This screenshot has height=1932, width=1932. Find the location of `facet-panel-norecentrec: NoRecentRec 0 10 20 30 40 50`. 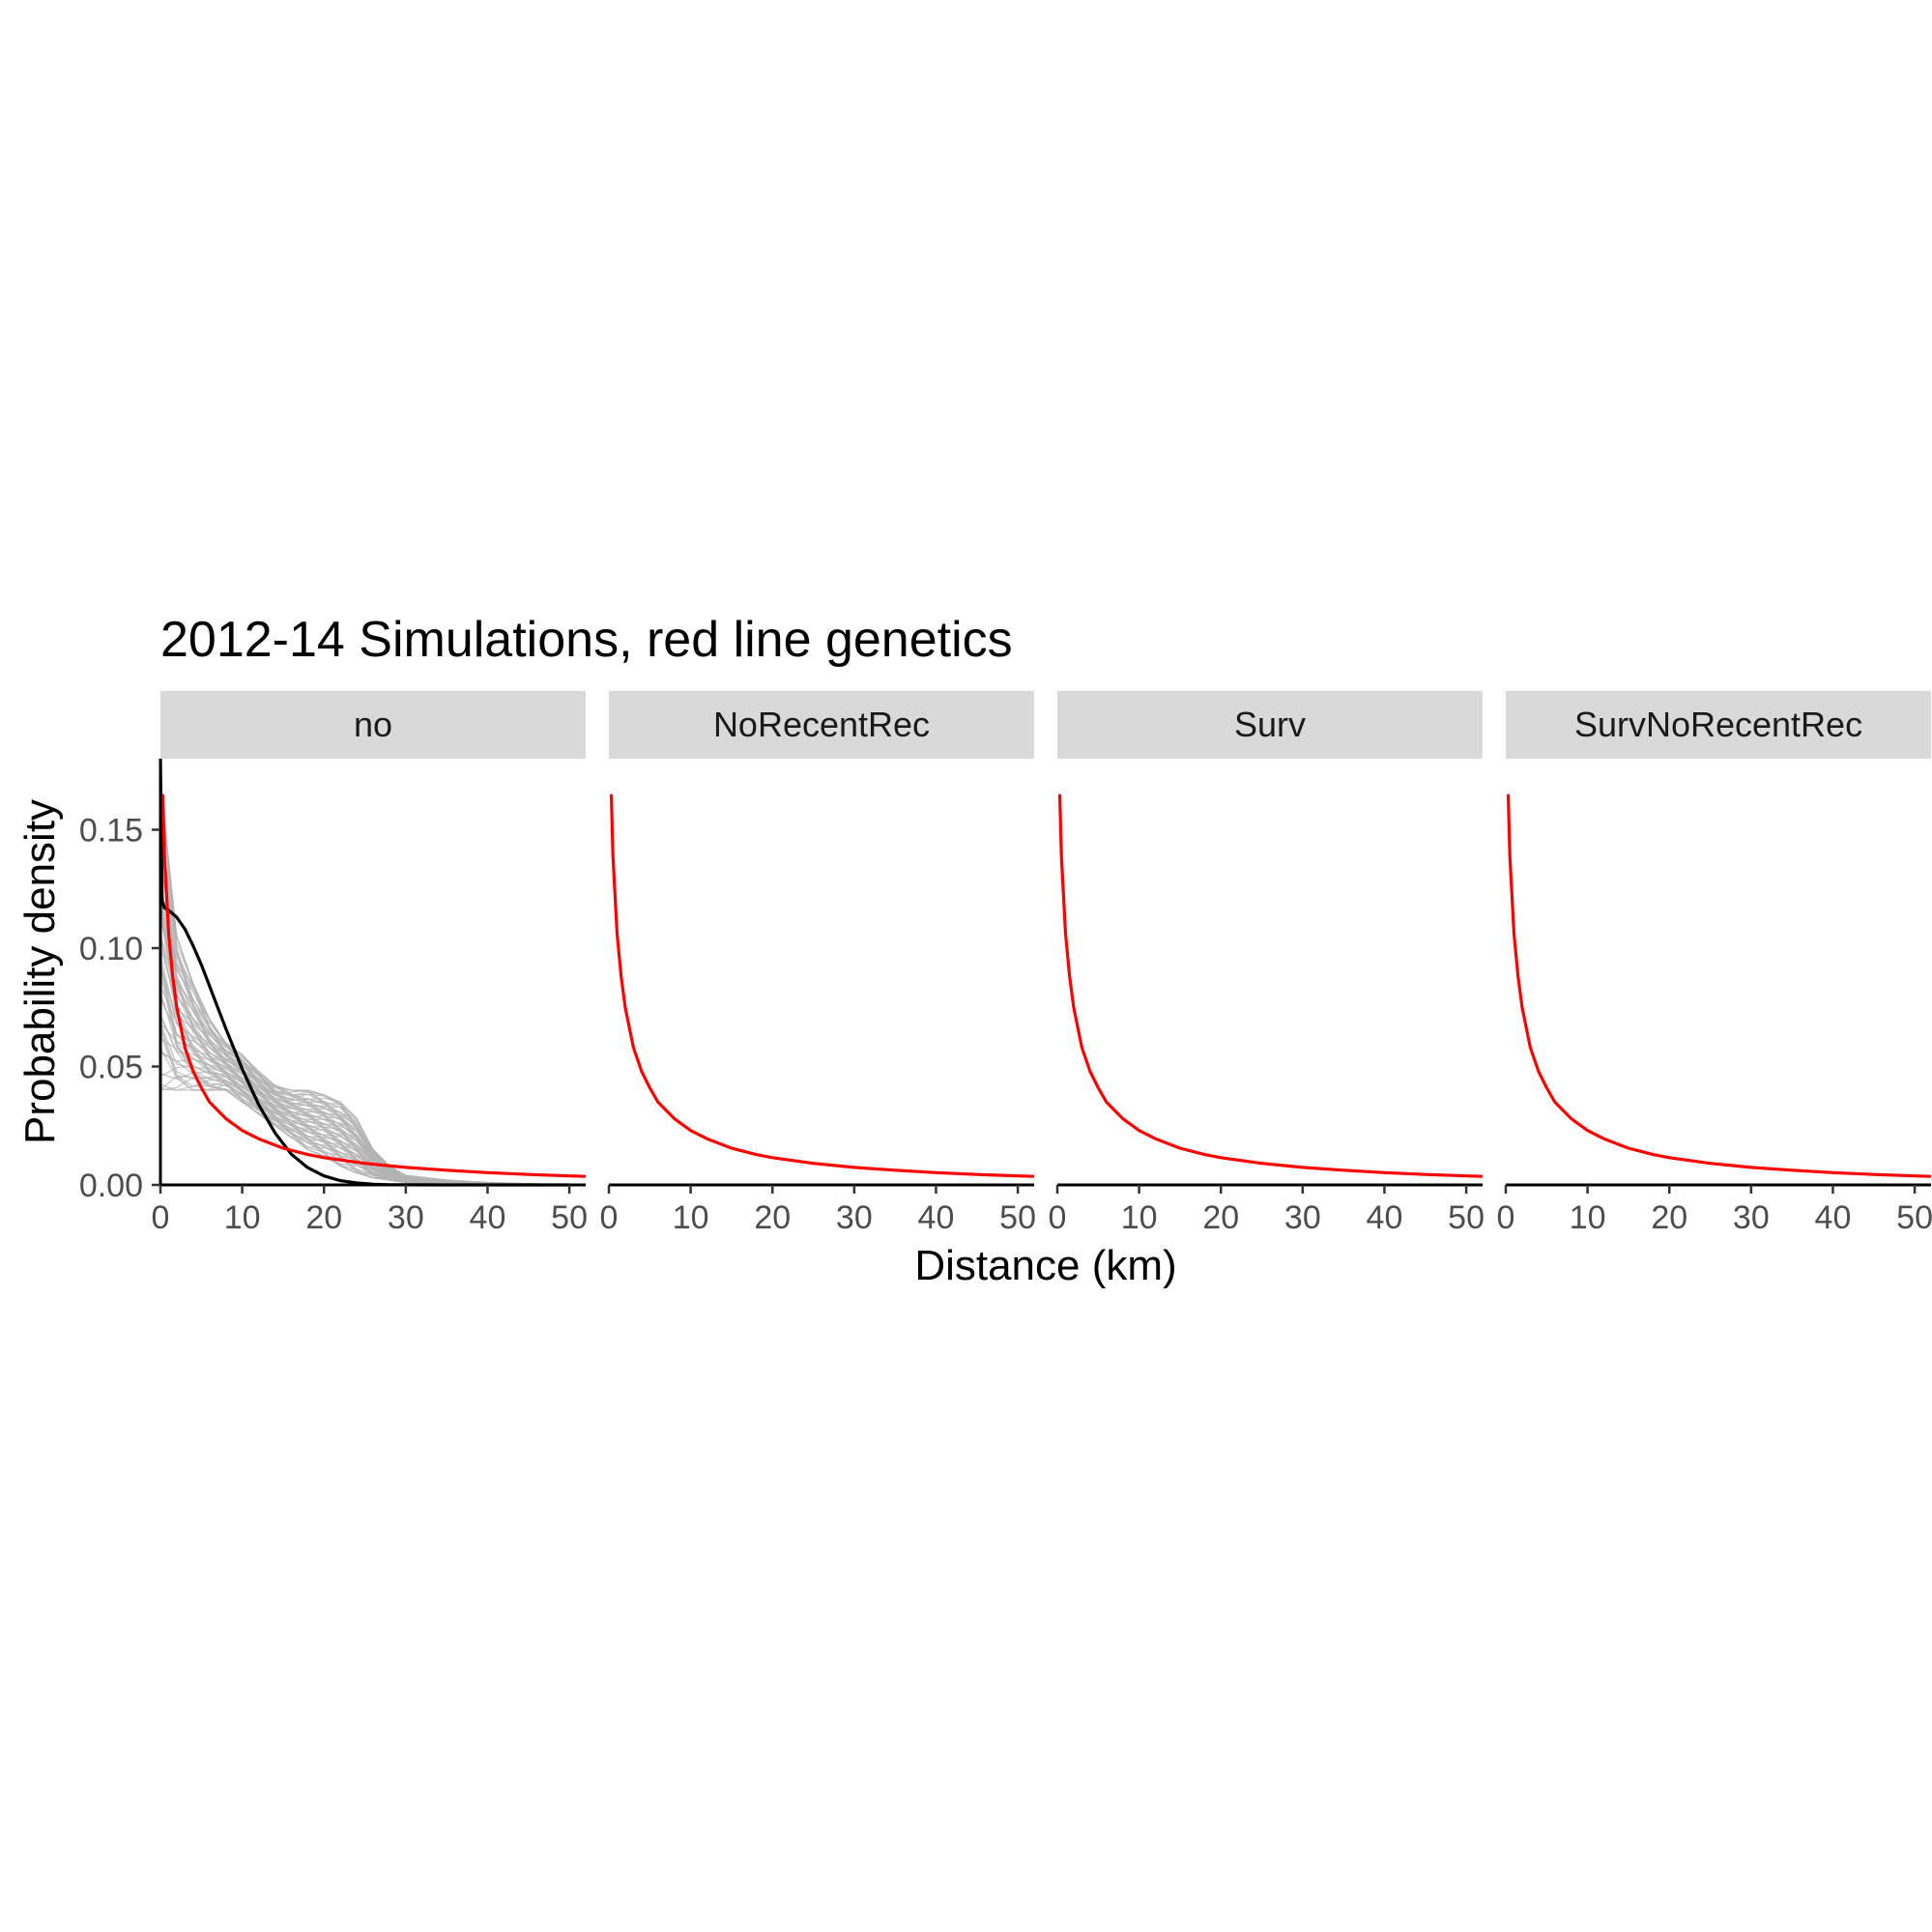

facet-panel-norecentrec: NoRecentRec 0 10 20 30 40 50 is located at coordinates (818, 963).